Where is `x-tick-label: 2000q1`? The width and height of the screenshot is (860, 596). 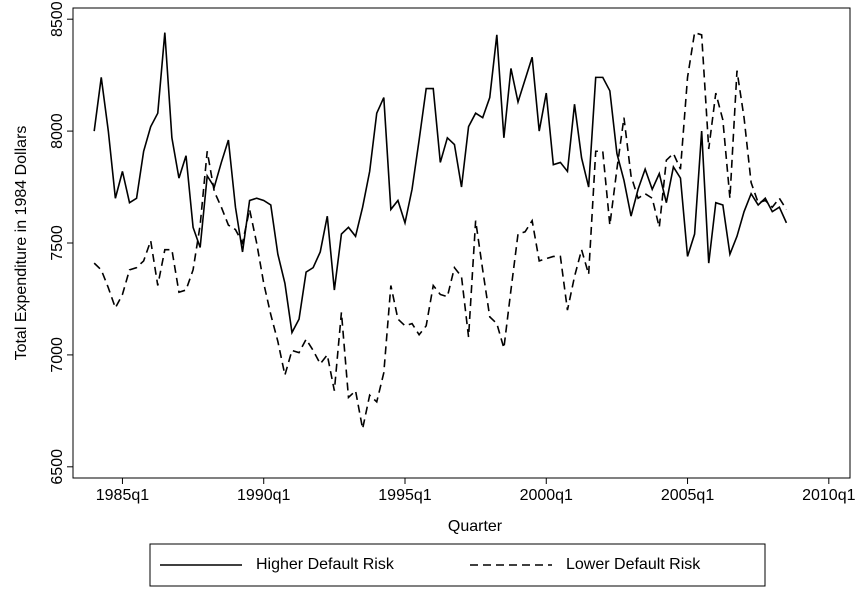 x-tick-label: 2000q1 is located at coordinates (546, 495).